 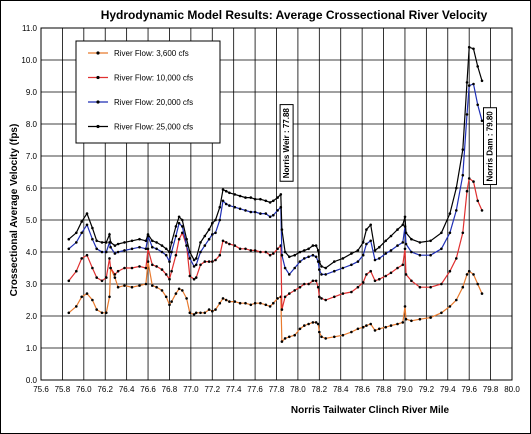 I want to click on x-tick-label: 75.6, so click(x=41, y=389).